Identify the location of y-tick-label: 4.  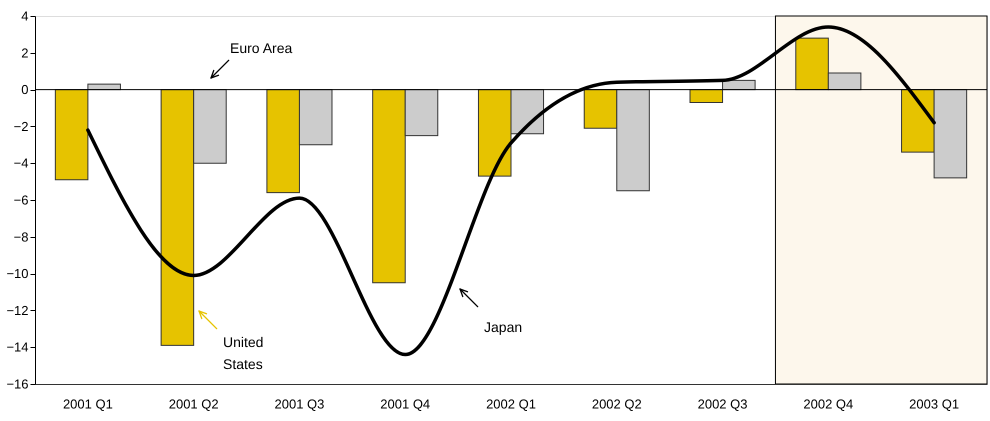
(24, 16).